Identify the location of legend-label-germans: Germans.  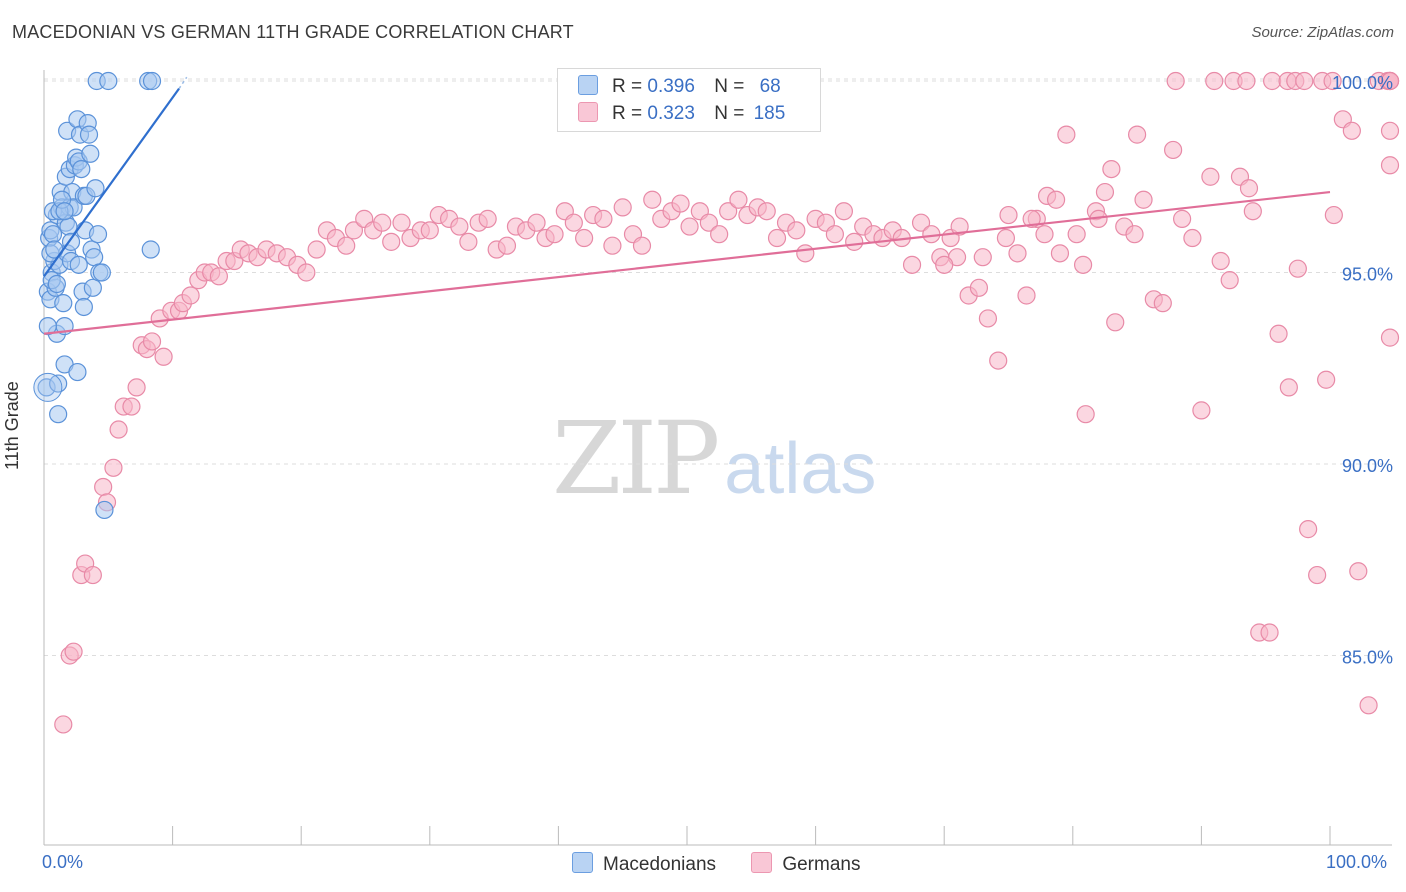
(821, 864).